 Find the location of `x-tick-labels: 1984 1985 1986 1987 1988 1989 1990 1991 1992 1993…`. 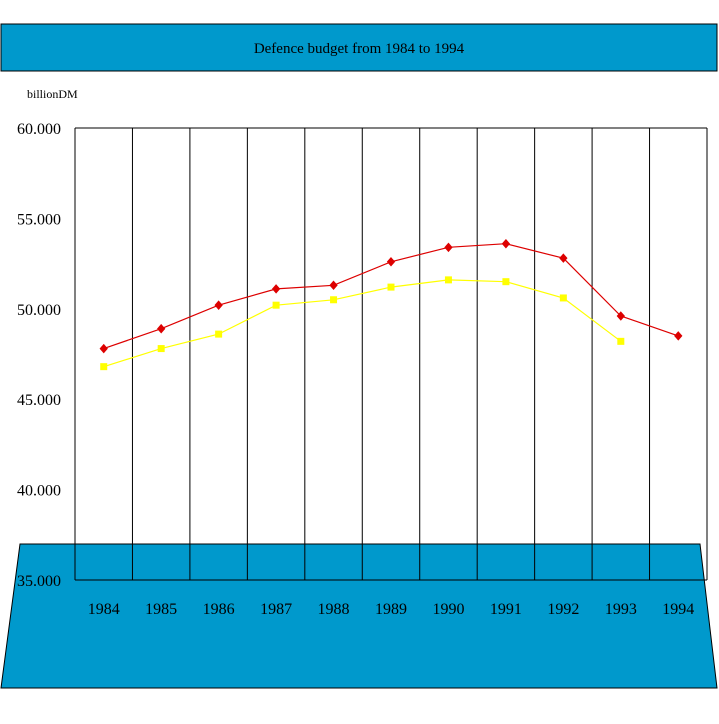

x-tick-labels: 1984 1985 1986 1987 1988 1989 1990 1991 1992 1993… is located at coordinates (391, 609).